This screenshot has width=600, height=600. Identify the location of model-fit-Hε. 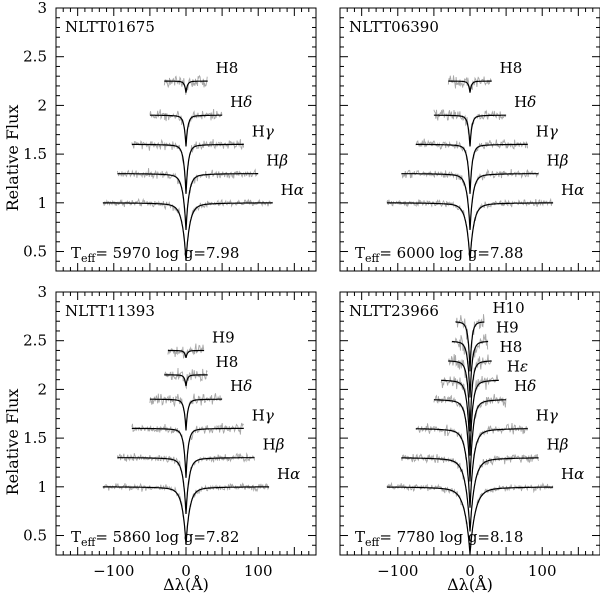
(470, 417).